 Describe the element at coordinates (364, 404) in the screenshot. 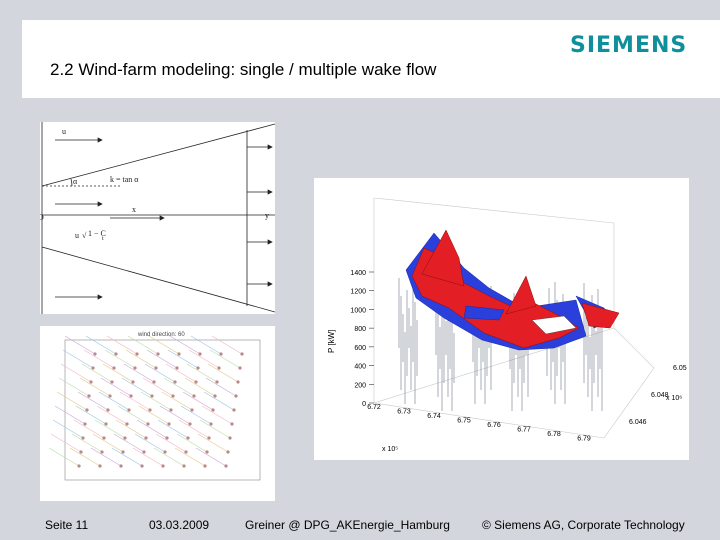

I see `z-tick-label: 0` at that location.